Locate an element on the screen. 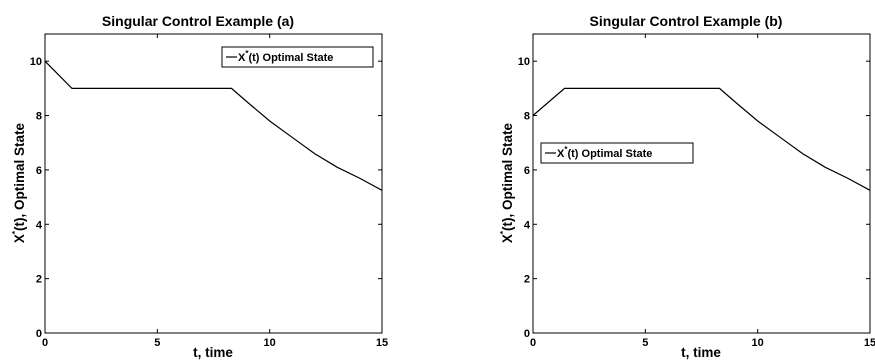 The width and height of the screenshot is (875, 360). chart-title-a: Singular Control Example (a) is located at coordinates (198, 21).